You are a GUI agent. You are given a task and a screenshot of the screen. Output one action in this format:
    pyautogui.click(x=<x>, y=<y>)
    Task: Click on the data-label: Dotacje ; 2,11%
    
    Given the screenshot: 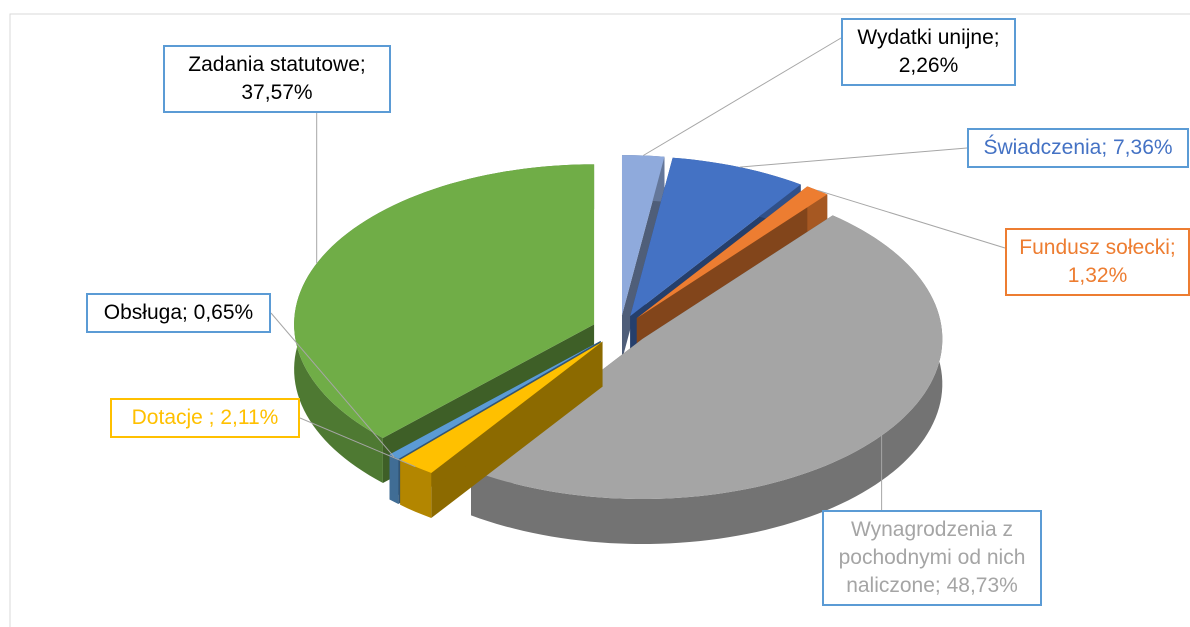 What is the action you would take?
    pyautogui.click(x=205, y=418)
    